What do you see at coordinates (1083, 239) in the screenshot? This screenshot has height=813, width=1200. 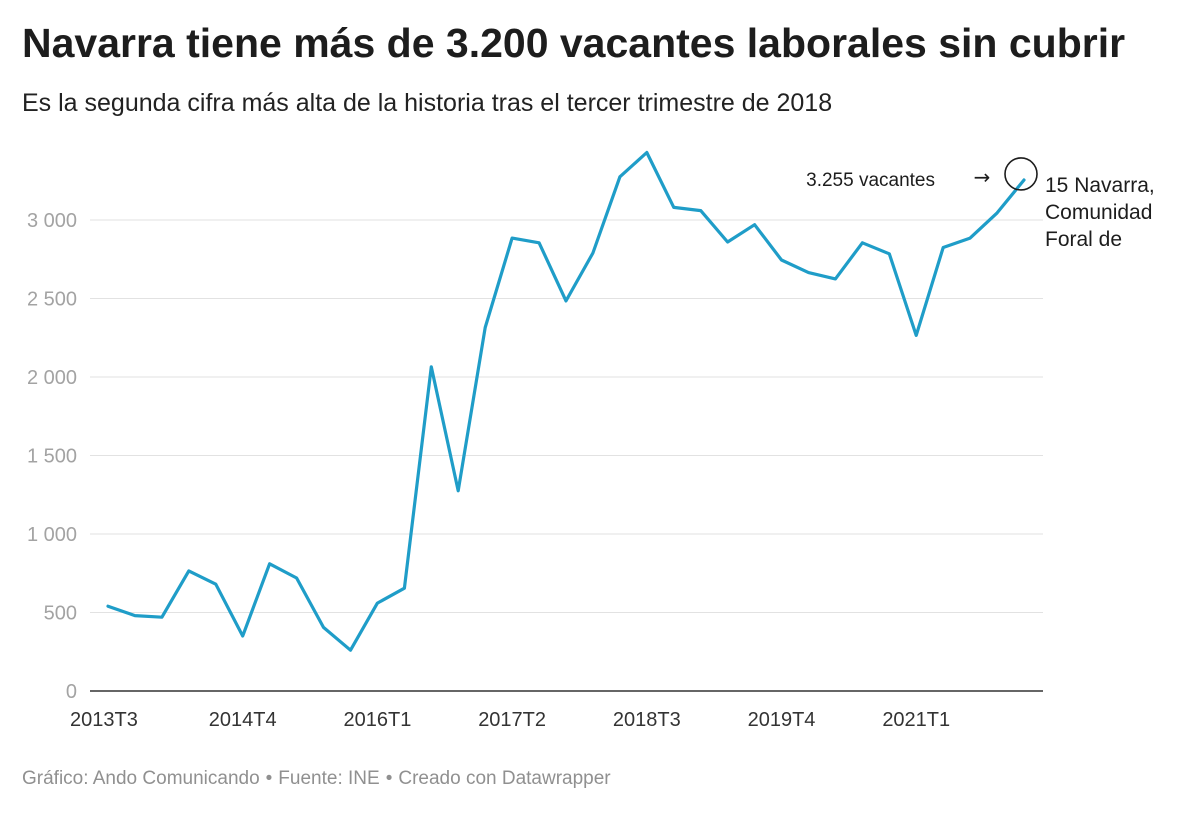 I see `series-end-label-line: Foral de` at bounding box center [1083, 239].